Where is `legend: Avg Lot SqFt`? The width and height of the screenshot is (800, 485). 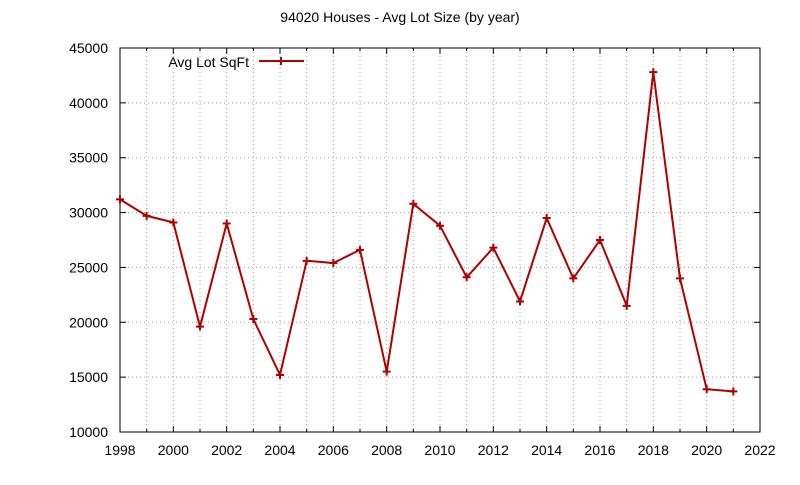
legend: Avg Lot SqFt is located at coordinates (236, 62).